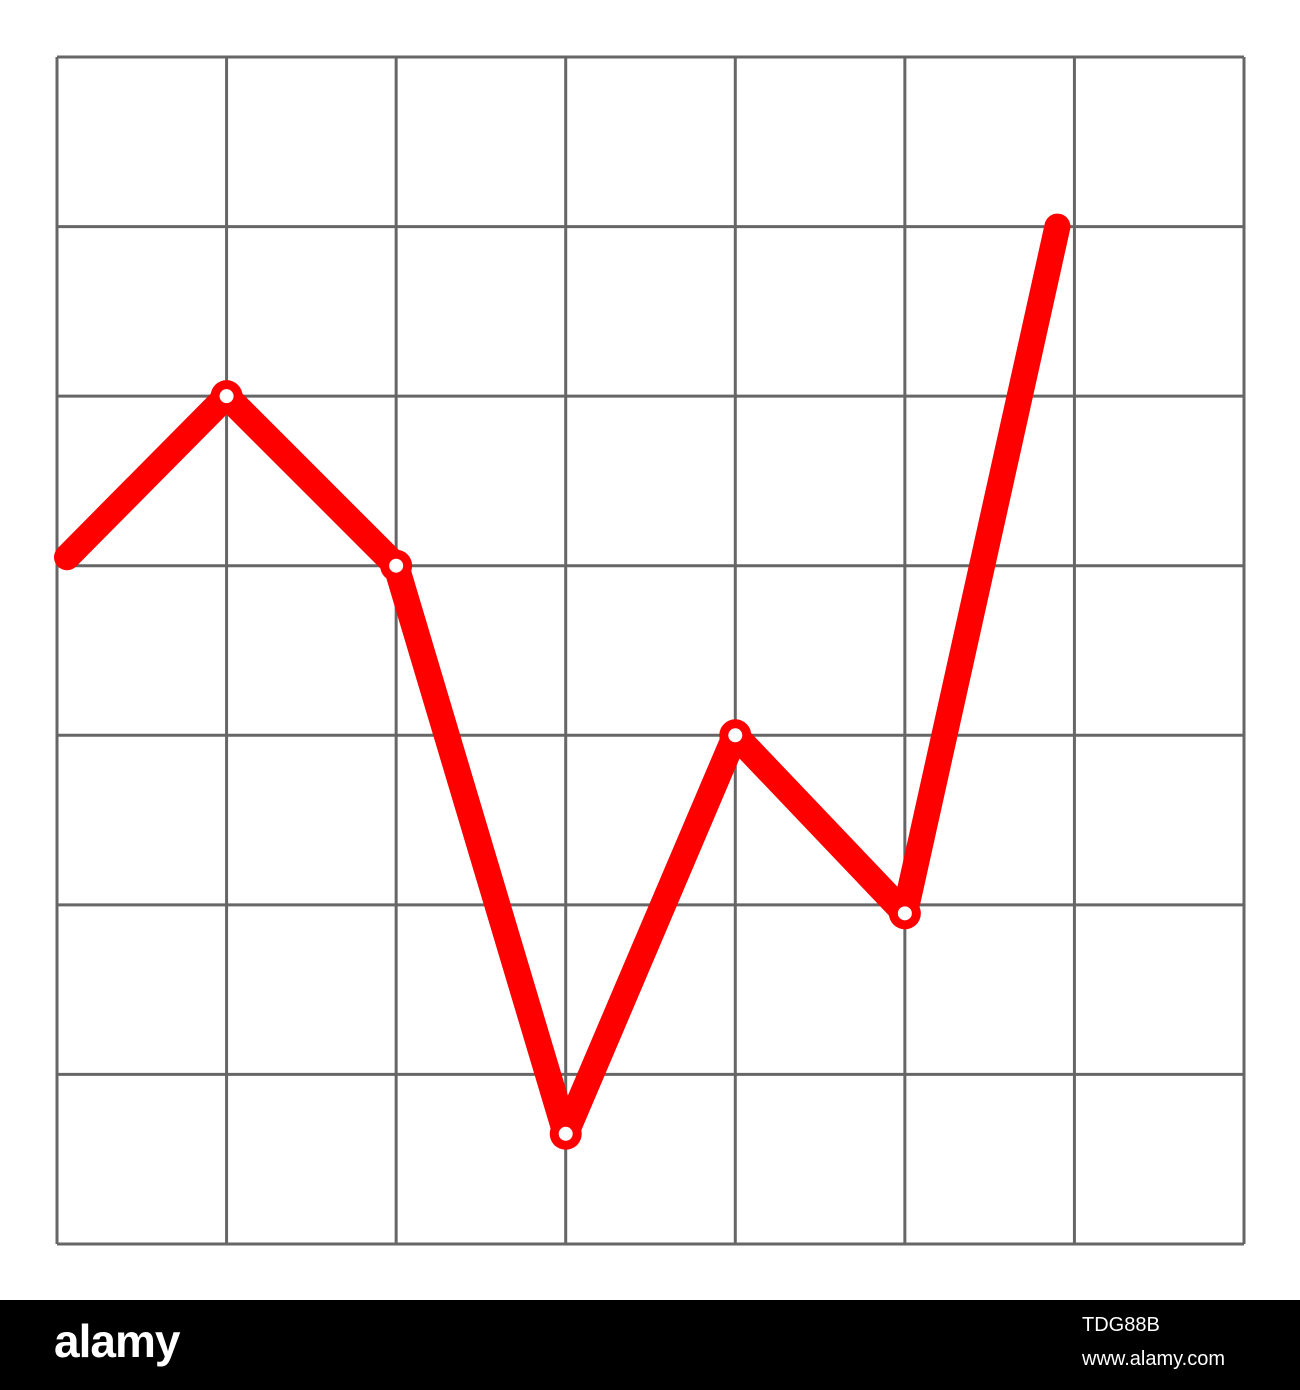  Describe the element at coordinates (1121, 1325) in the screenshot. I see `image-id: TDG88B` at that location.